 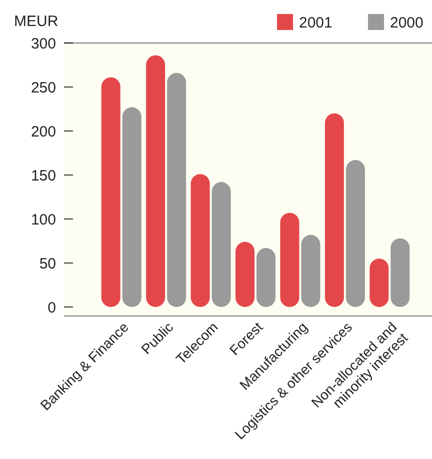 I want to click on y-tick-label: 300, so click(x=43, y=43).